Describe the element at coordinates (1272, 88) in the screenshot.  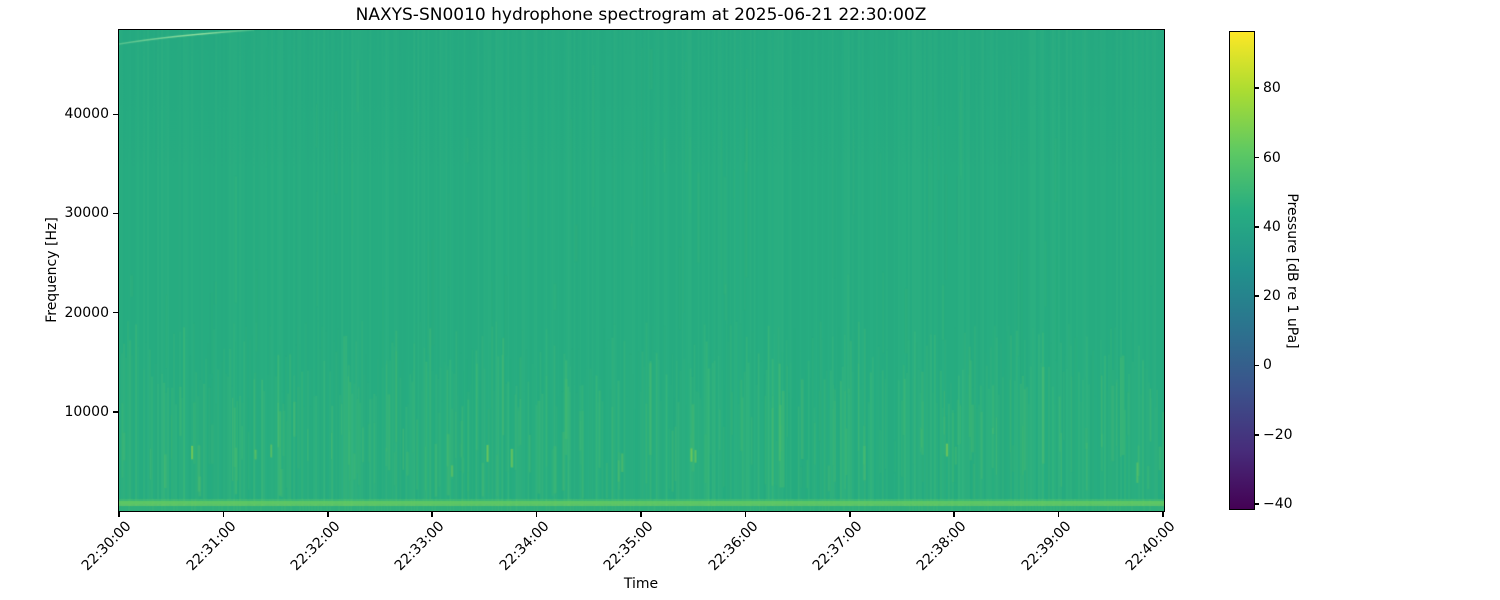
I see `colorbar-tick-label: 80` at that location.